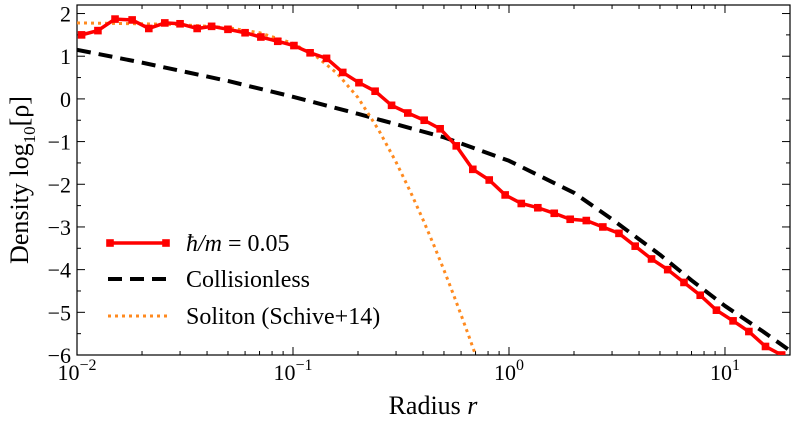  What do you see at coordinates (292, 371) in the screenshot?
I see `x-tick-label: 10⁻¹` at bounding box center [292, 371].